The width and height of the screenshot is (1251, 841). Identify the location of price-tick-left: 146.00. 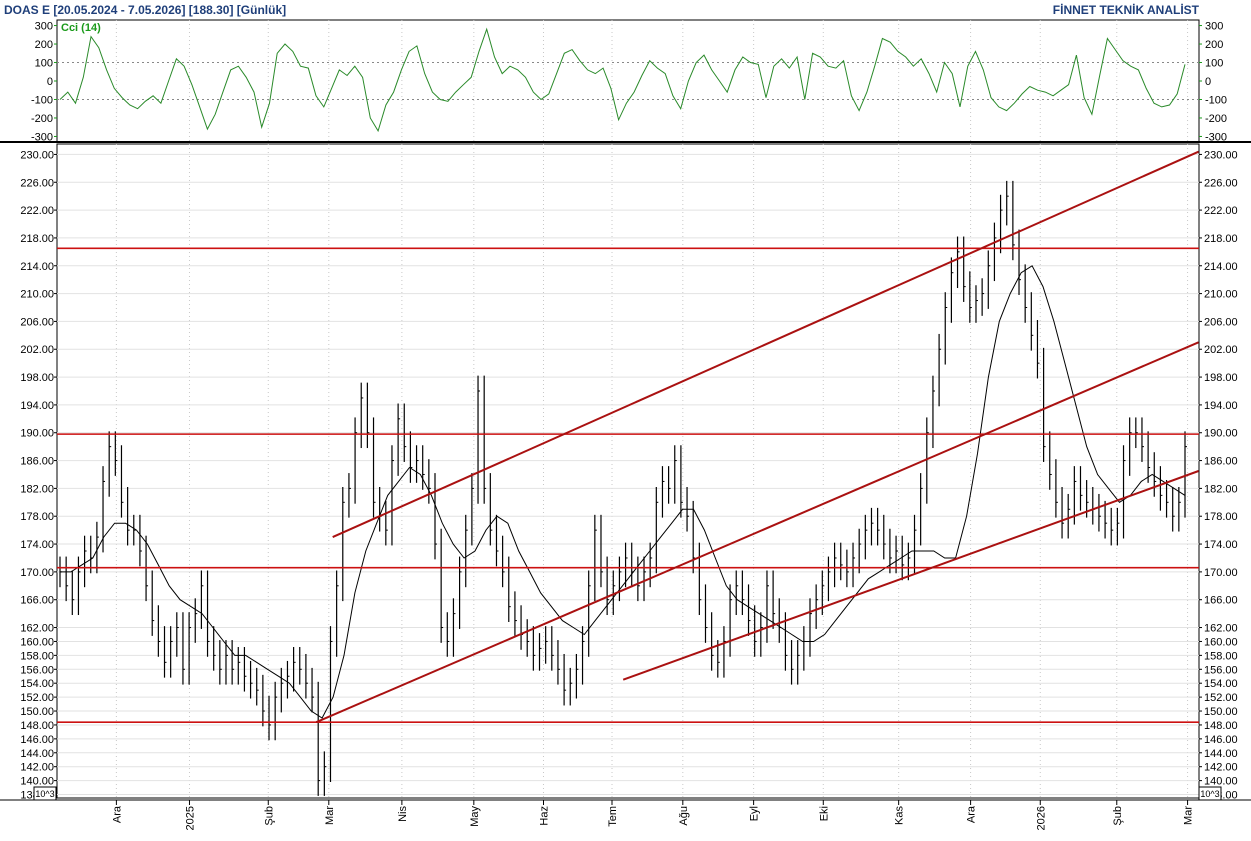
(37, 740).